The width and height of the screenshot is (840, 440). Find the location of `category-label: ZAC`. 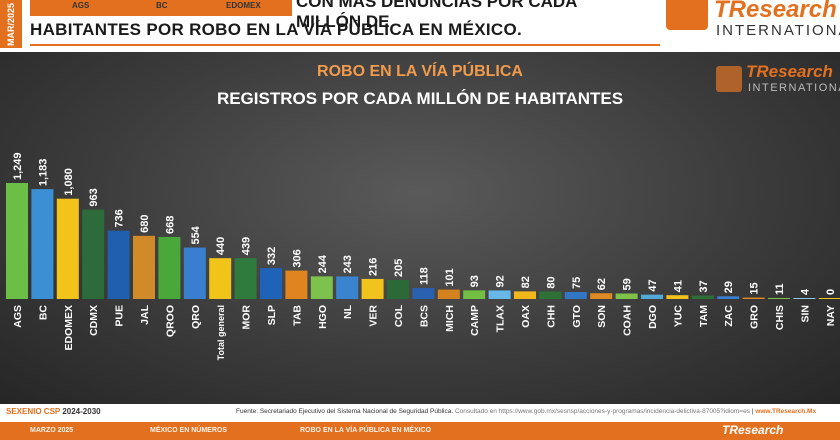

category-label: ZAC is located at coordinates (729, 316).